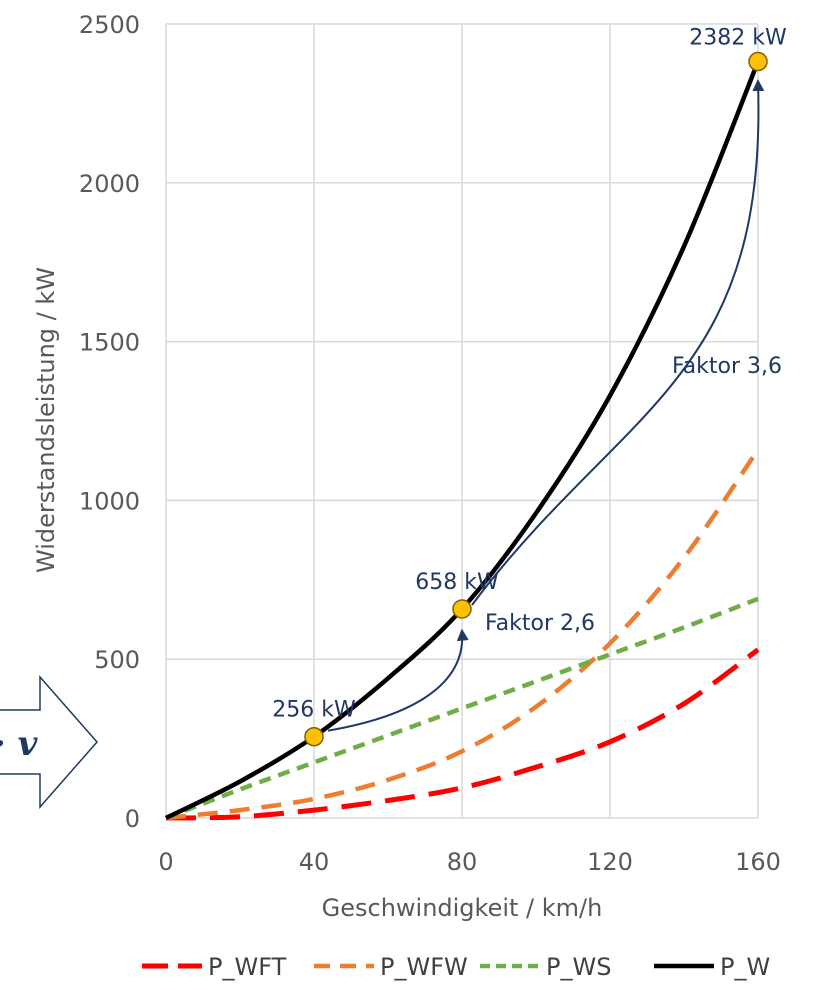  I want to click on formula-arrow-shape, so click(49, 742).